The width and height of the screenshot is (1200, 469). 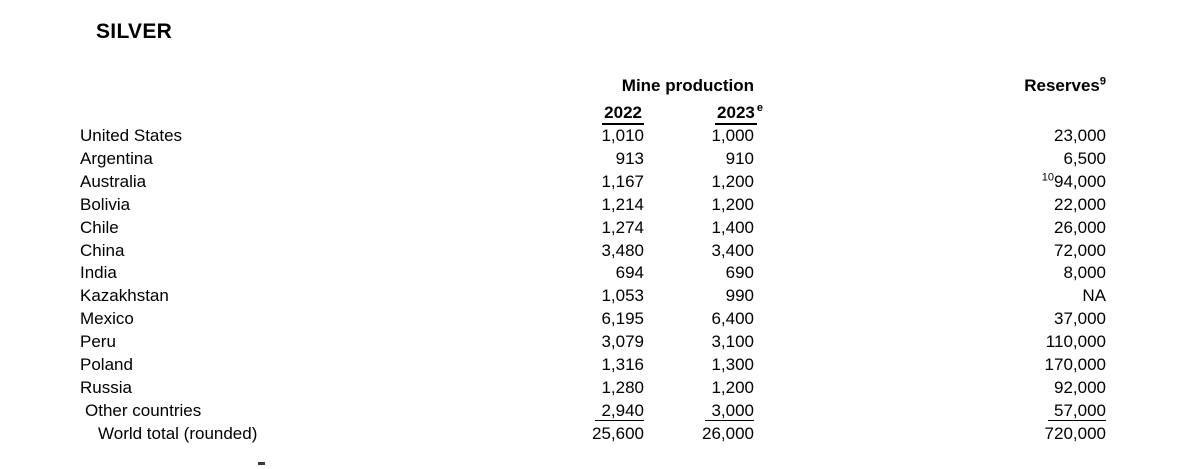 What do you see at coordinates (593, 296) in the screenshot?
I see `table-row: Kazakhstan 1,053 990 NA` at bounding box center [593, 296].